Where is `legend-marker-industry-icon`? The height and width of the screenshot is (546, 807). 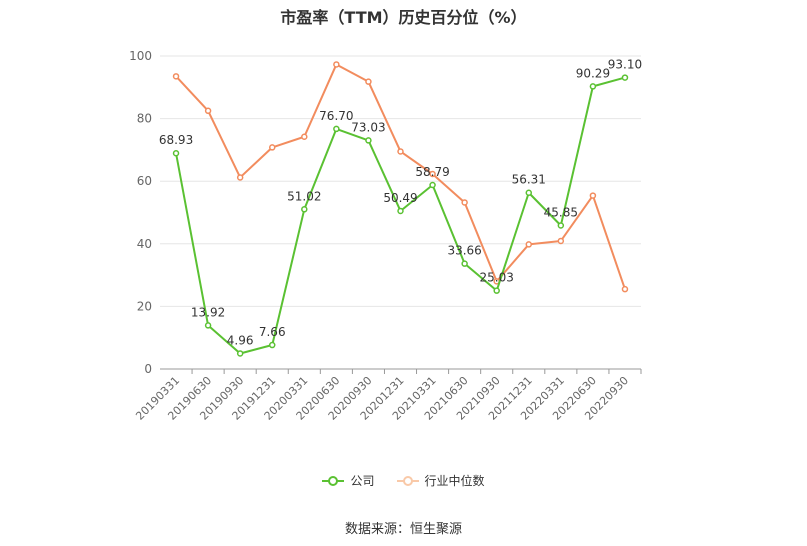
legend-marker-industry-icon is located at coordinates (407, 480).